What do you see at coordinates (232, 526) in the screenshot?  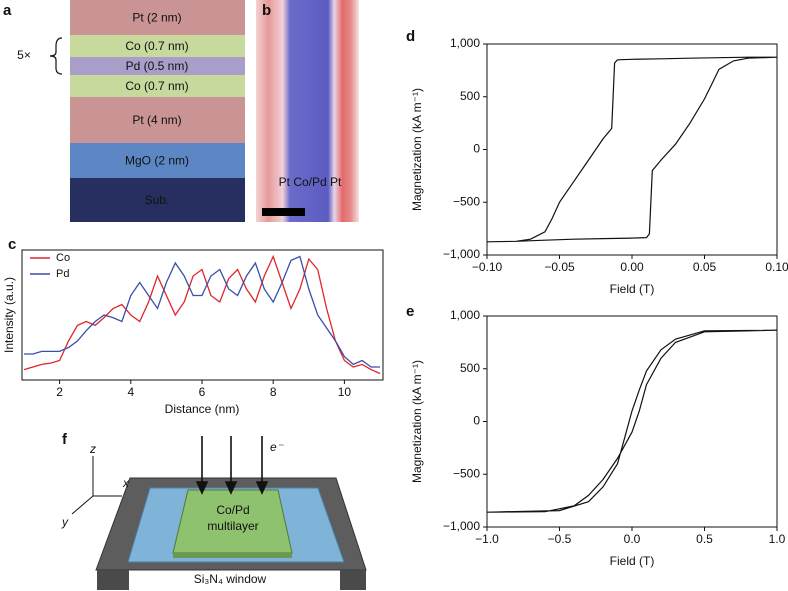 I see `sample-label: multilayer` at bounding box center [232, 526].